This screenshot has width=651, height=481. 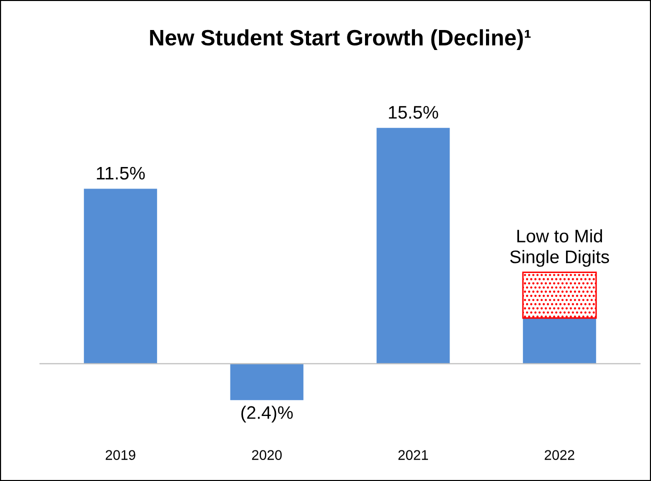 What do you see at coordinates (413, 455) in the screenshot?
I see `x-tick-label: 2021` at bounding box center [413, 455].